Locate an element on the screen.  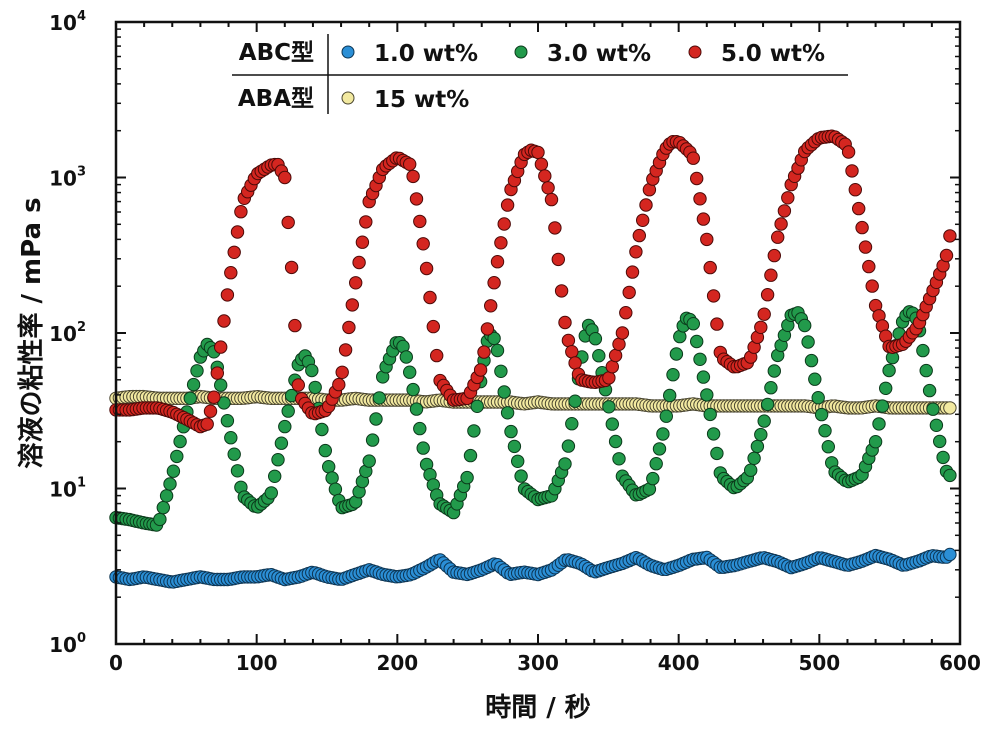
legend-entry-label: 1.0 wt% is located at coordinates (426, 54).